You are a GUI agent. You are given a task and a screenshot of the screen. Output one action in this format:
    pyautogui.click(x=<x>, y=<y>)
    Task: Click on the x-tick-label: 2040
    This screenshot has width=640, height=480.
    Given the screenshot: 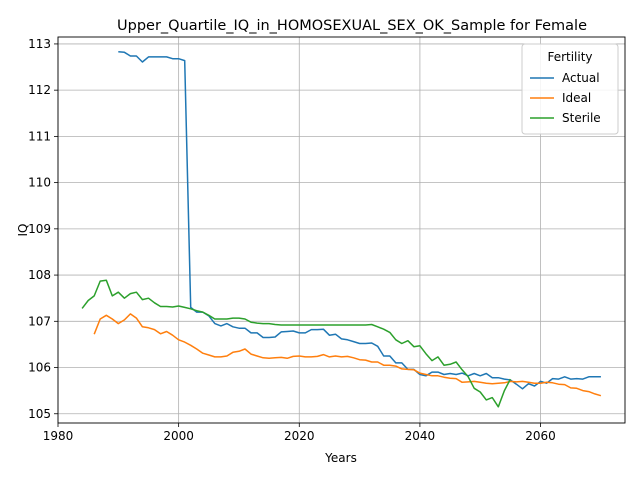 What is the action you would take?
    pyautogui.click(x=420, y=436)
    